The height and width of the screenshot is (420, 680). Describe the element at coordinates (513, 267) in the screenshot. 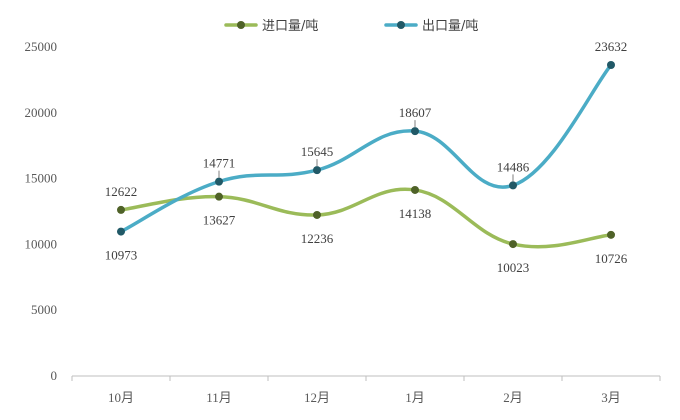

I see `data-label: 10023` at that location.